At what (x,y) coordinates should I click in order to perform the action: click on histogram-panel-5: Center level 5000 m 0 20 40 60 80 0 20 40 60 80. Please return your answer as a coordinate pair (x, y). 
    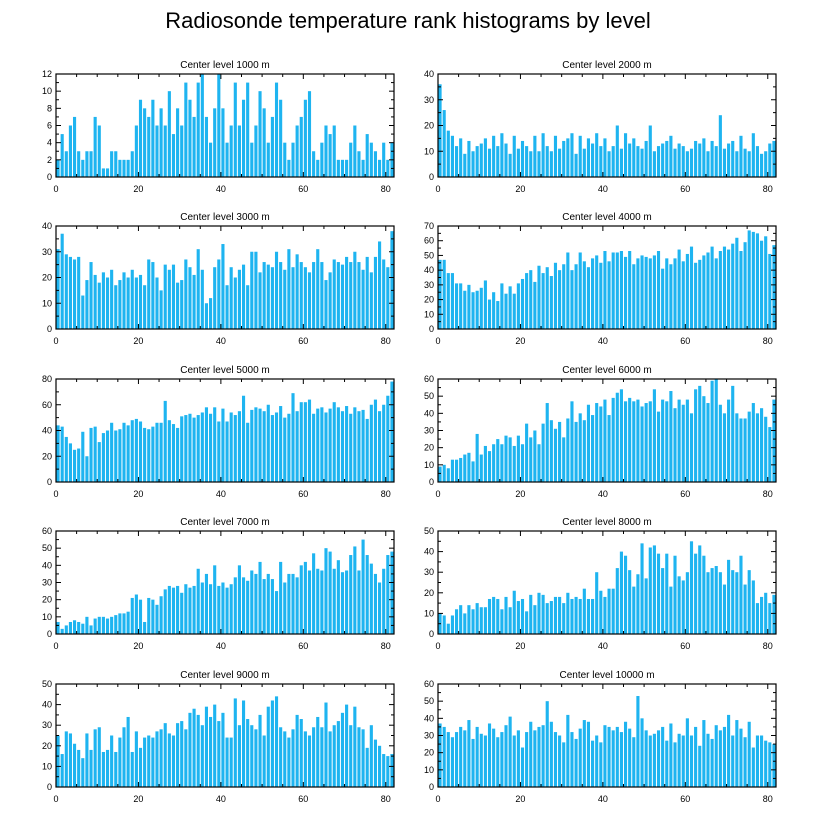
    Looking at the image, I should click on (218, 432).